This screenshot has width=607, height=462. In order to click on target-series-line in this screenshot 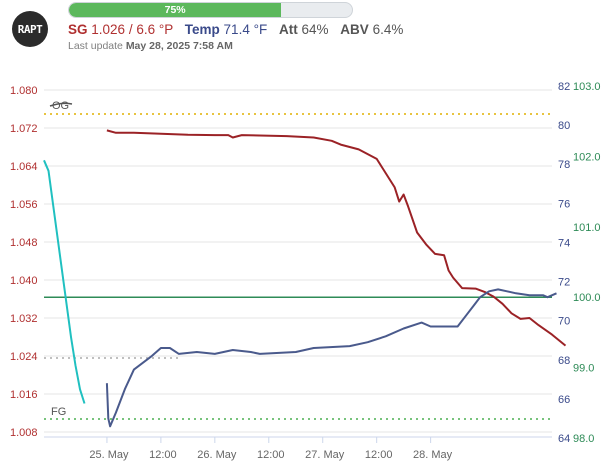, I will do `click(64, 281)`.